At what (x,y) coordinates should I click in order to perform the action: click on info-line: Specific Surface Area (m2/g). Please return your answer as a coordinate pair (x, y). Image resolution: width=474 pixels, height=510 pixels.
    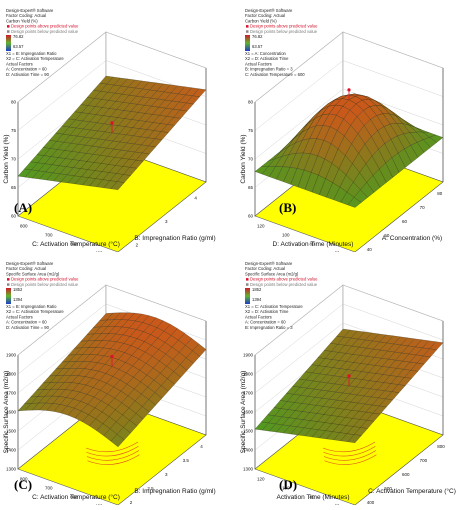
    Looking at the image, I should click on (33, 273).